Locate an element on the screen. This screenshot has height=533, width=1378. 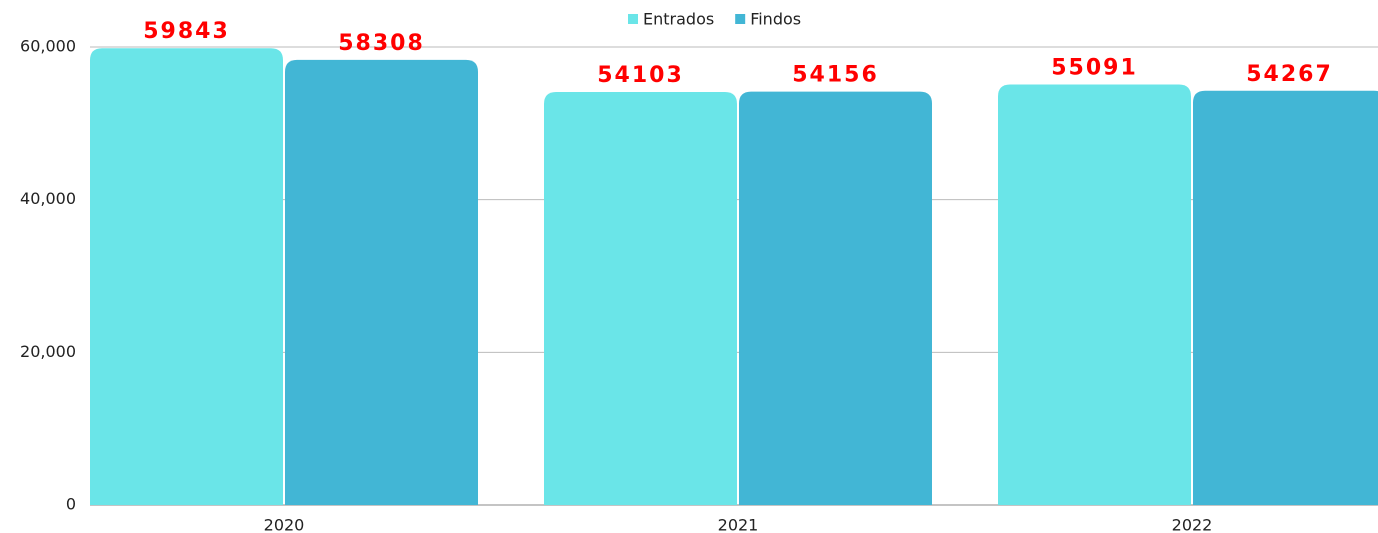
legend-label: Entrados is located at coordinates (678, 19).